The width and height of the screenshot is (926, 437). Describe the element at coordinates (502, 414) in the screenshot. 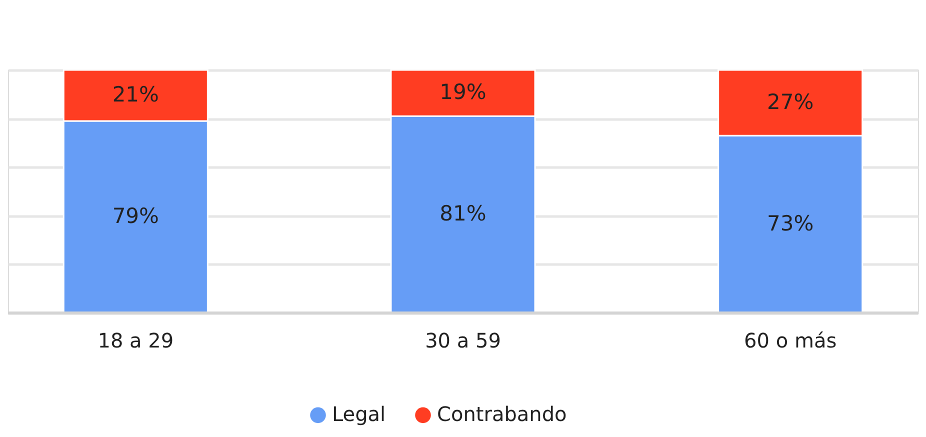

I see `legend-label: Contrabando` at that location.